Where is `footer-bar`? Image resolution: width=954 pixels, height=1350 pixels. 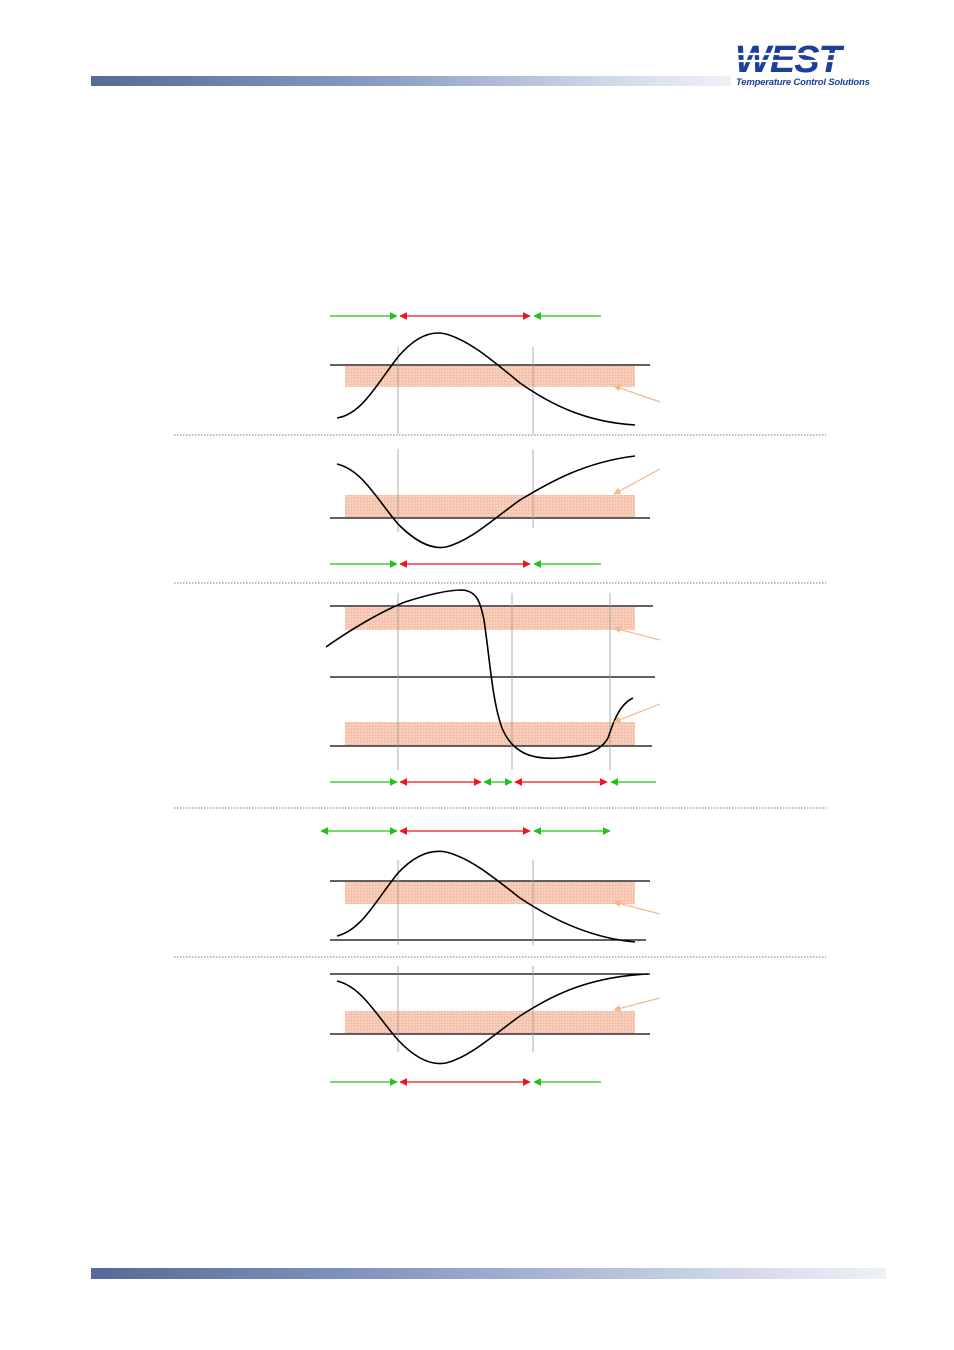 footer-bar is located at coordinates (488, 1273).